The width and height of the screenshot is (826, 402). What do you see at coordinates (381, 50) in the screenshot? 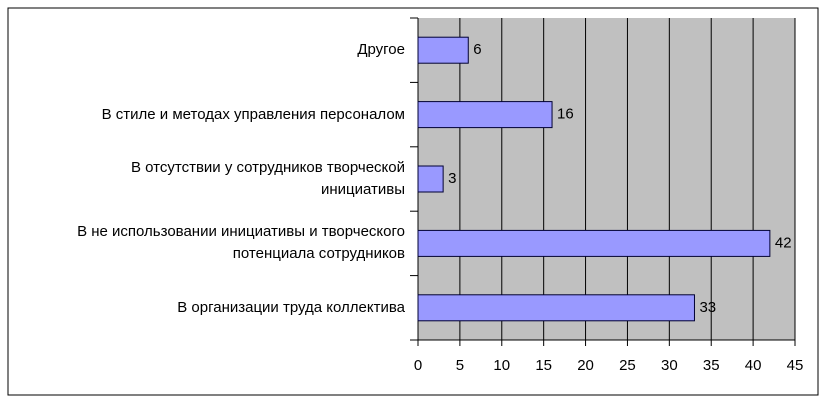
I see `y-tick-label: Другое` at bounding box center [381, 50].